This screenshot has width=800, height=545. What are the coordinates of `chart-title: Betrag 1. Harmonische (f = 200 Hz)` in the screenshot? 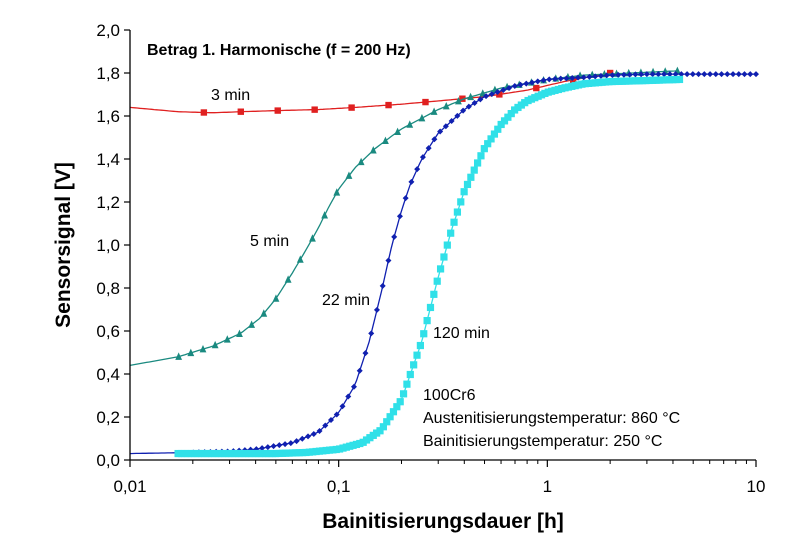 It's located at (279, 50).